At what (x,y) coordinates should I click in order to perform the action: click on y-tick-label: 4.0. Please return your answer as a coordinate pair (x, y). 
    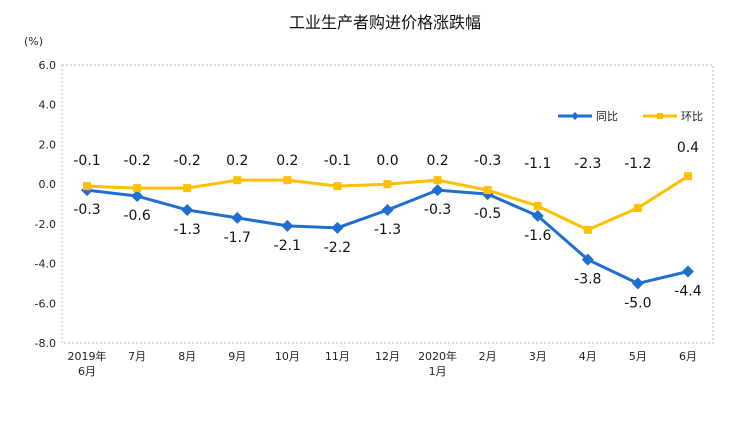
    Looking at the image, I should click on (48, 105).